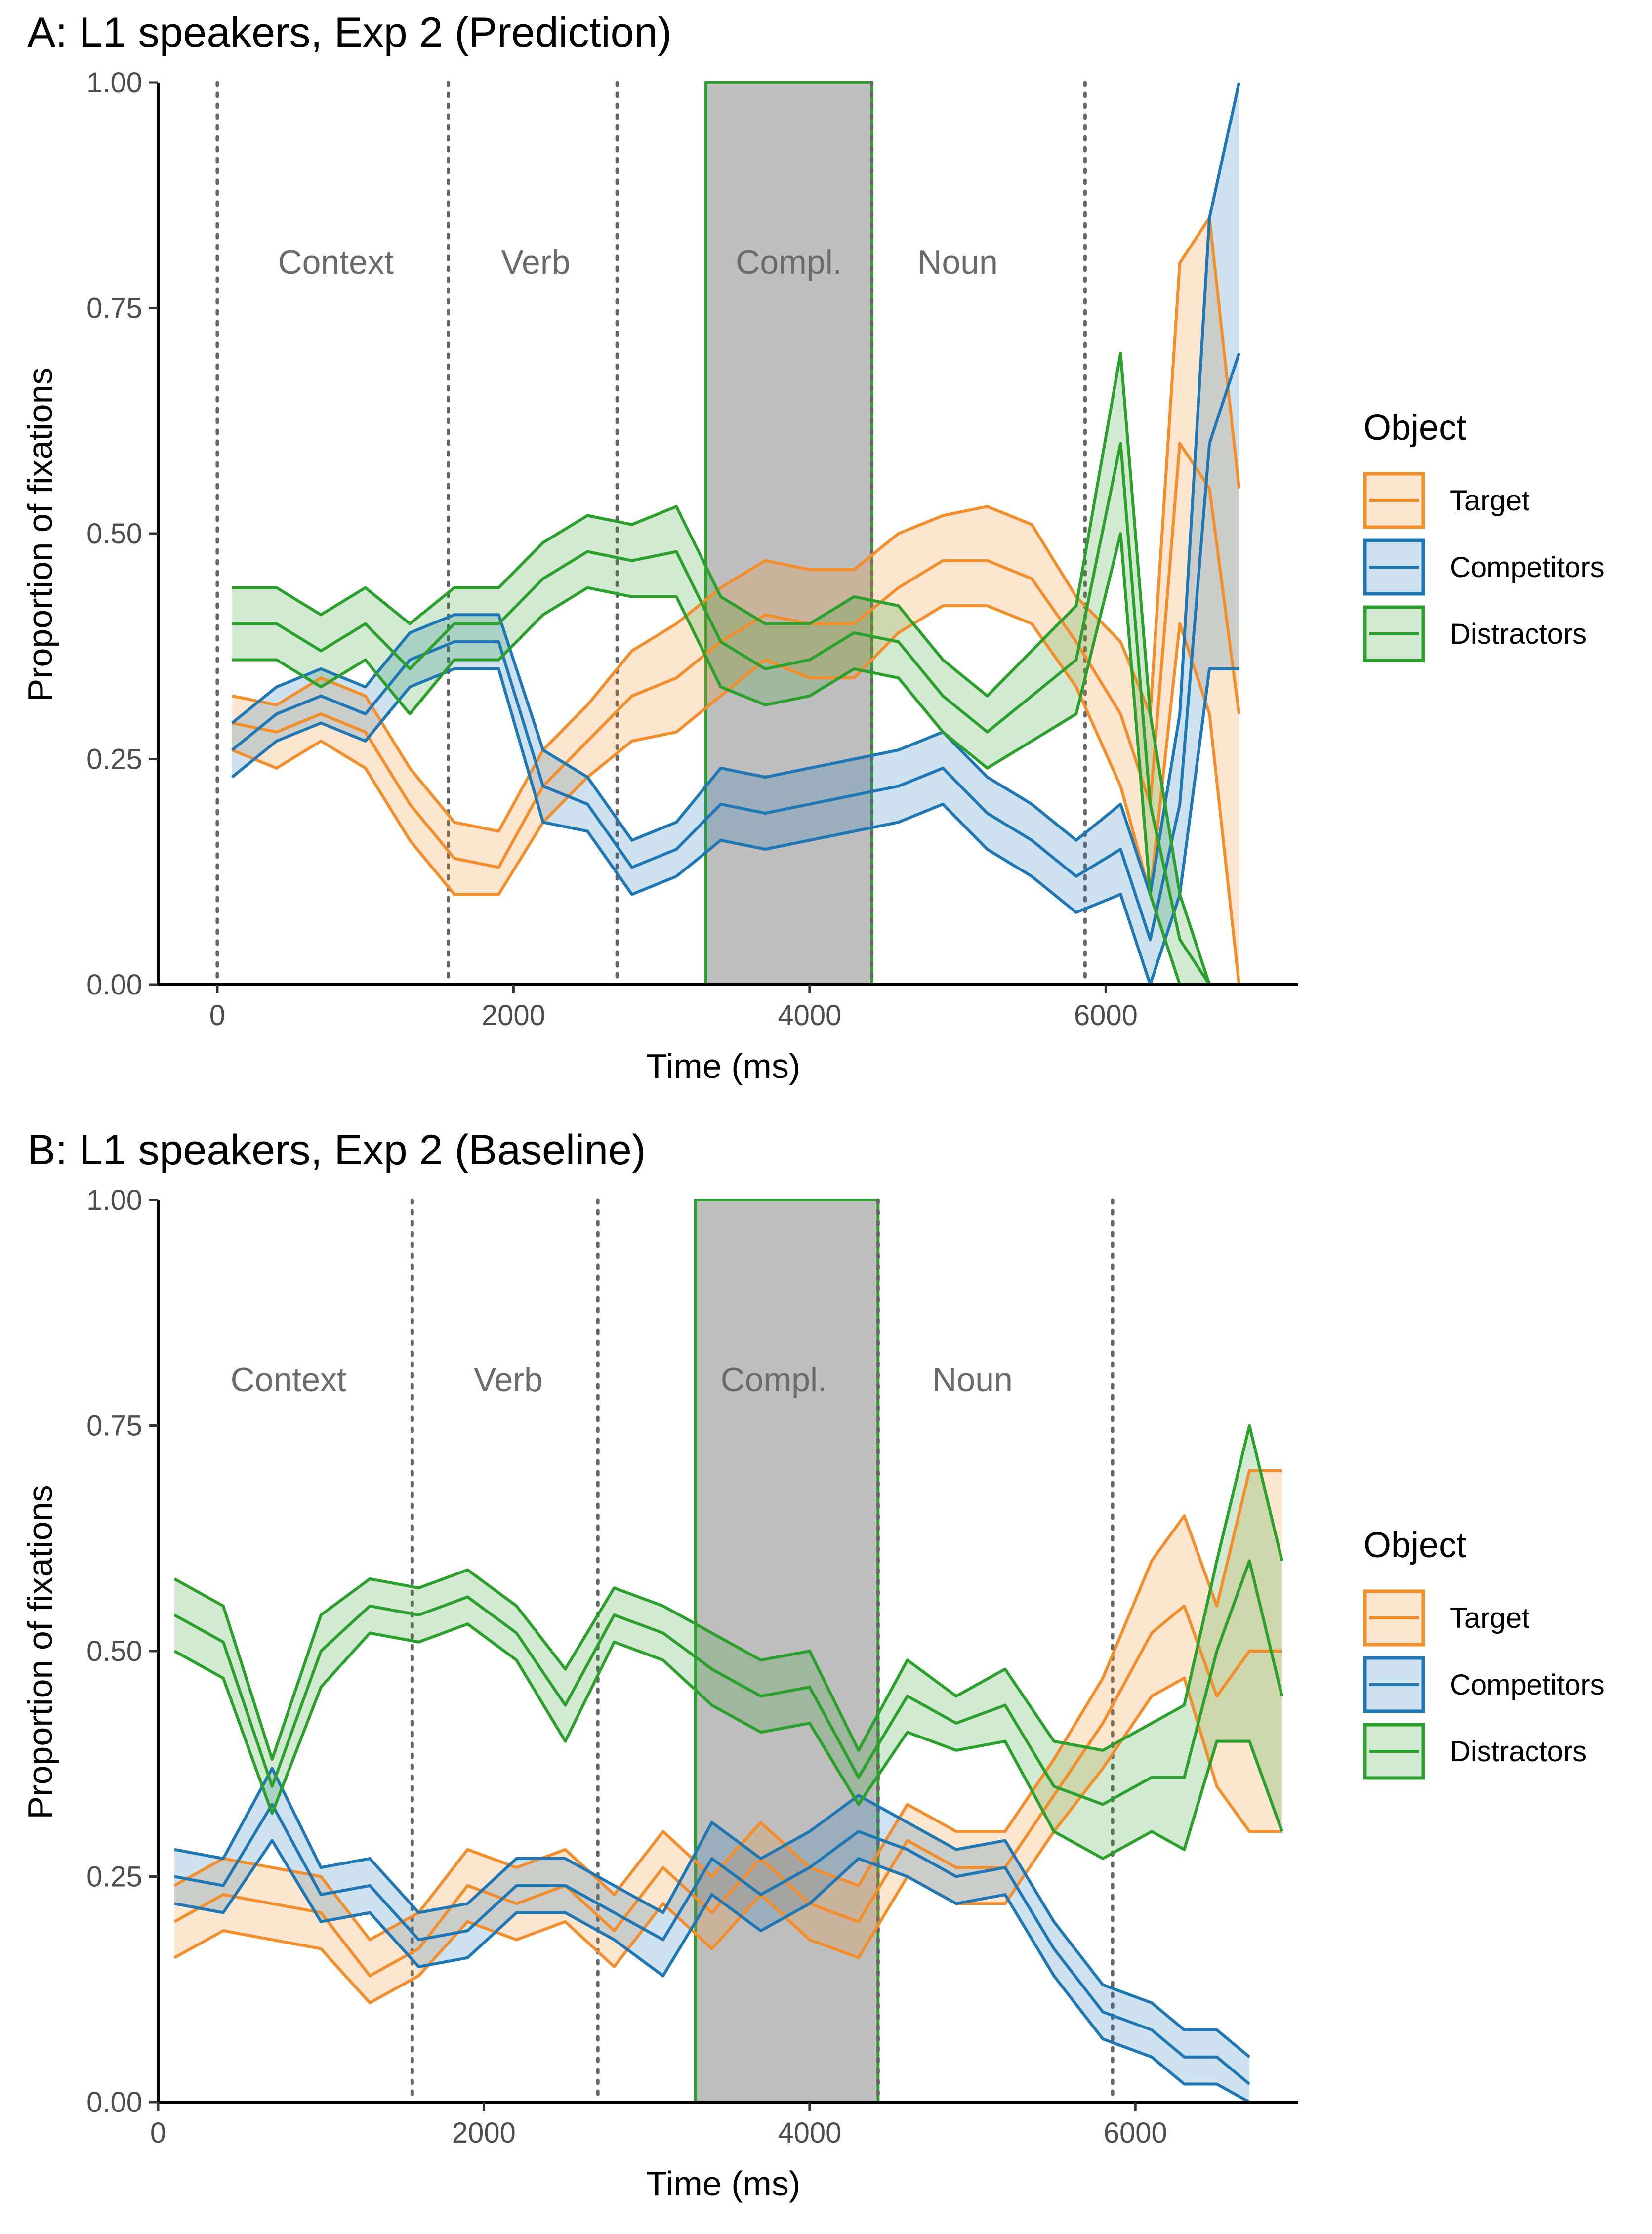 The width and height of the screenshot is (1652, 2234). I want to click on chart-a-line-competitors-lower, so click(735, 826).